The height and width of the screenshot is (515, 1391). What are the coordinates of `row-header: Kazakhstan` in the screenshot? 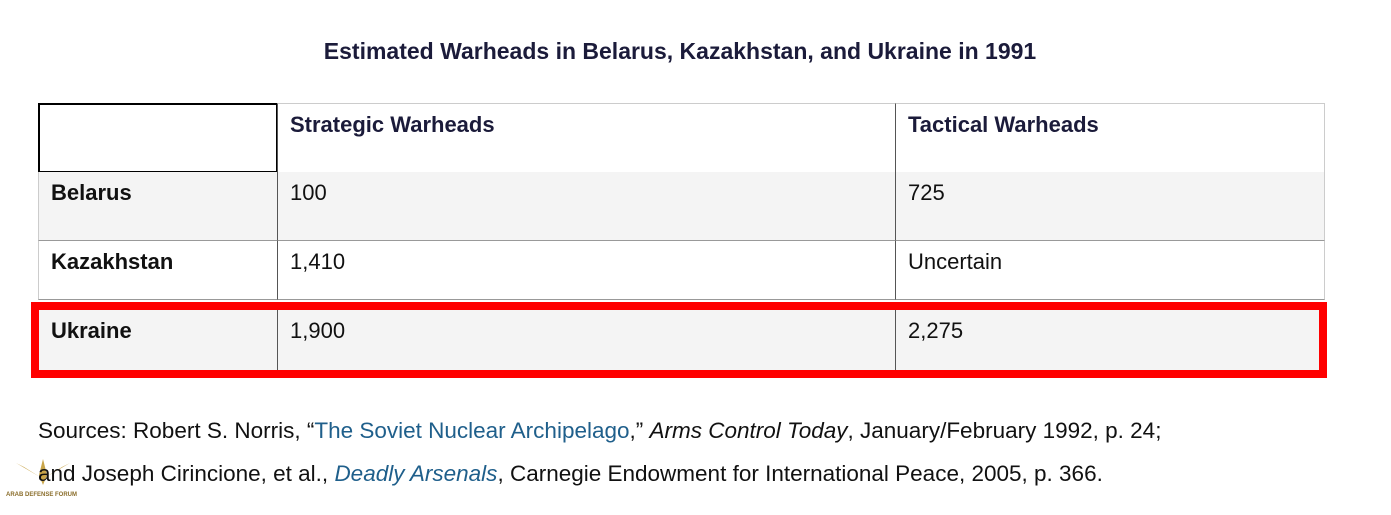 It's located at (157, 270).